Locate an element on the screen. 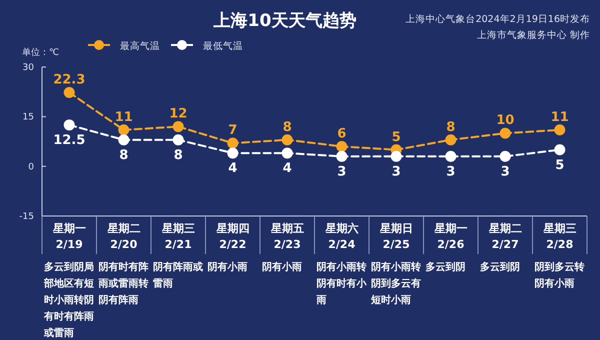  text: 阴有时有阵雨或雷雨转阴有阵雨 is located at coordinates (123, 283).